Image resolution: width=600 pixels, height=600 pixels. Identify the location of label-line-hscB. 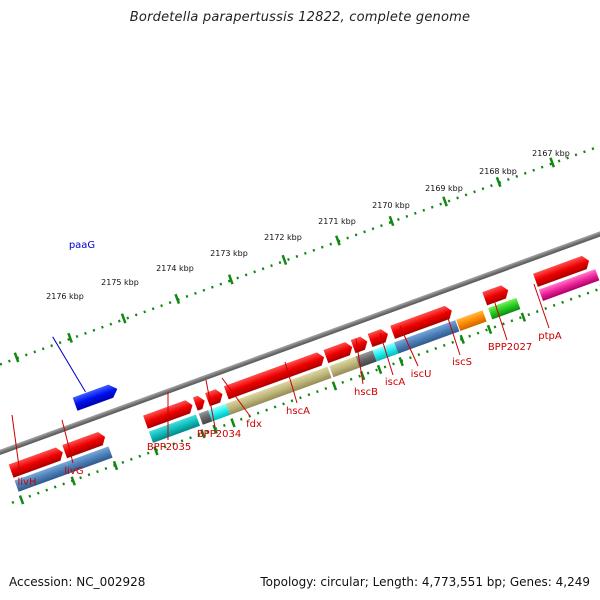
(359, 361).